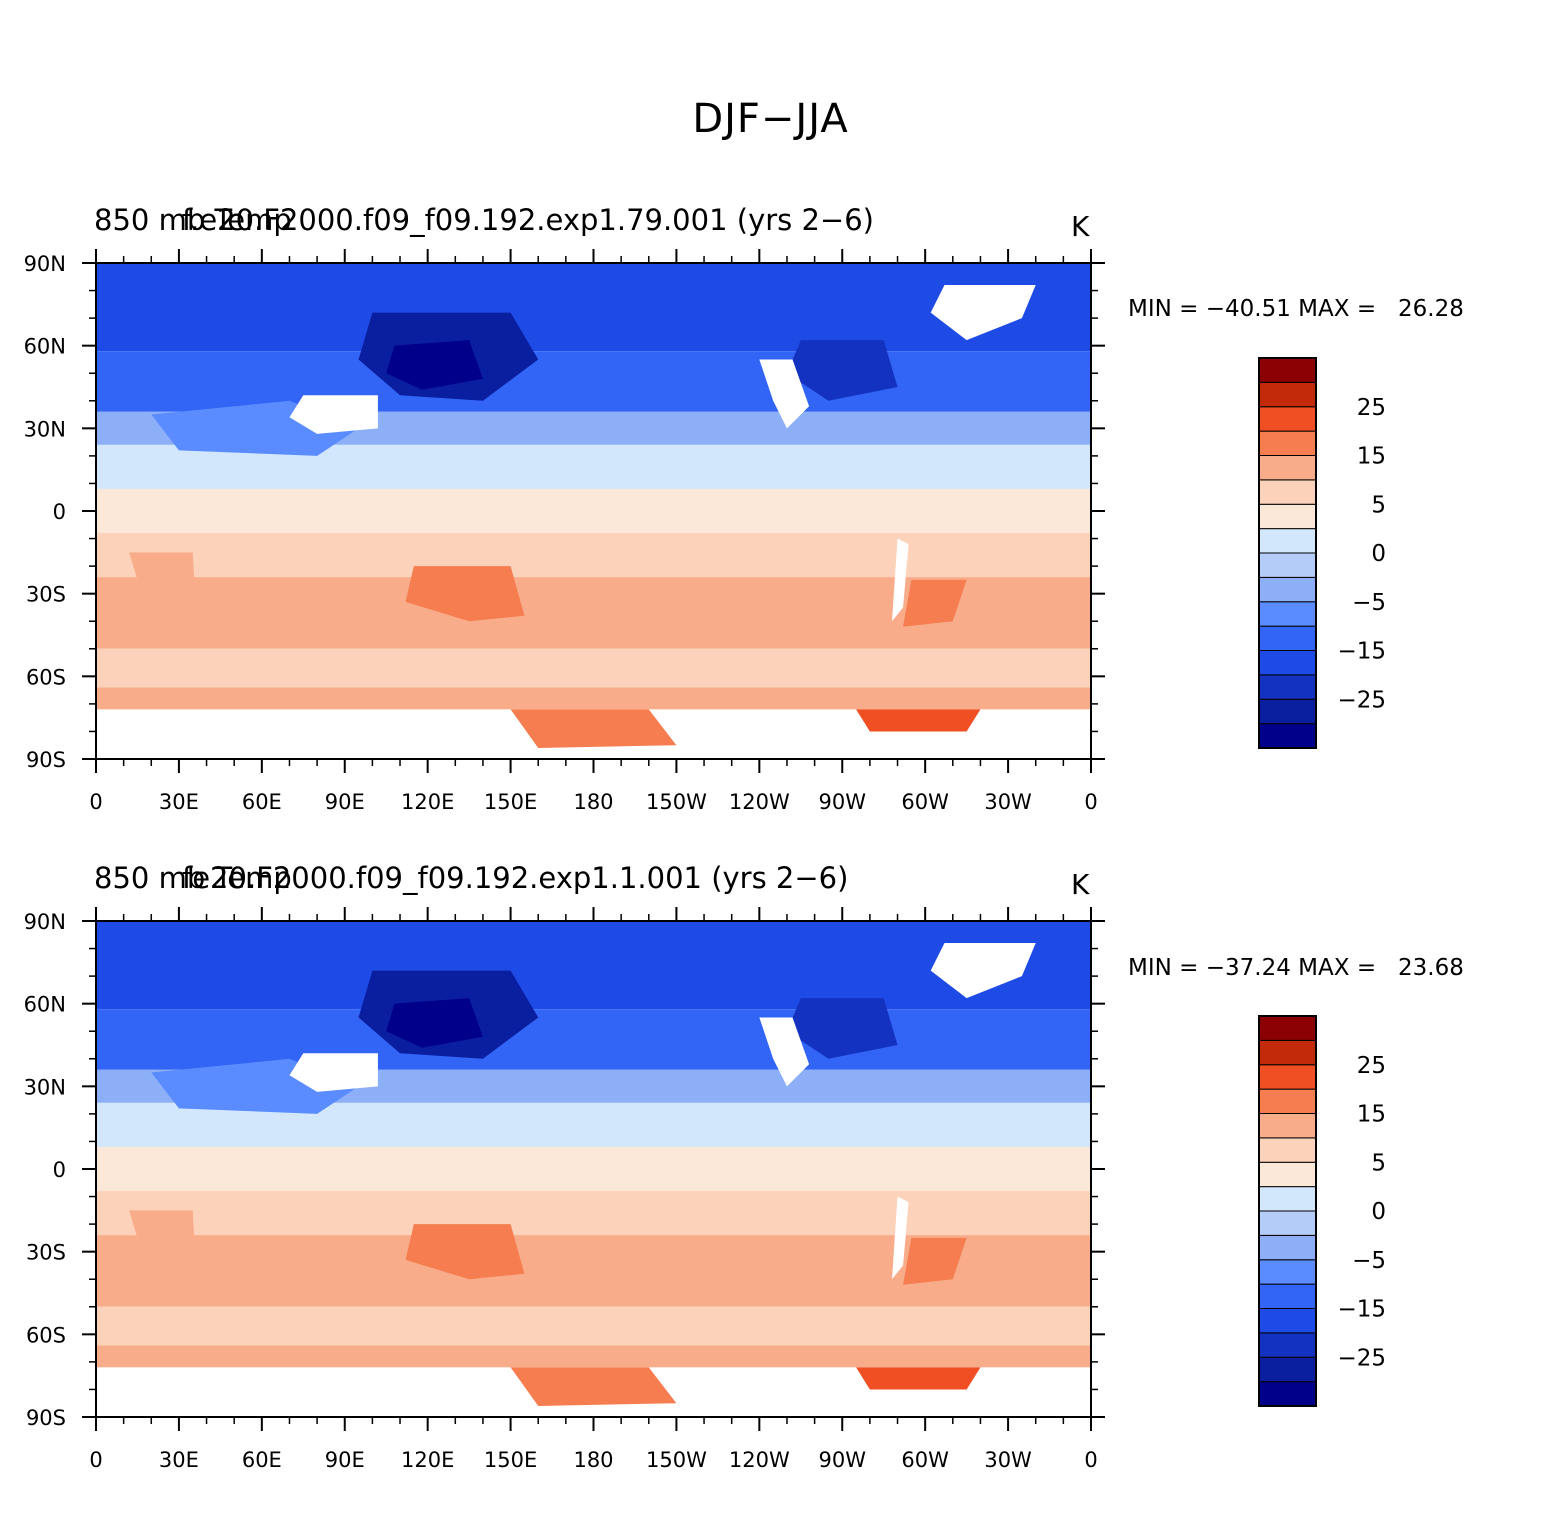 The width and height of the screenshot is (1541, 1538). Describe the element at coordinates (593, 1356) in the screenshot. I see `band-antarctic-coast` at that location.